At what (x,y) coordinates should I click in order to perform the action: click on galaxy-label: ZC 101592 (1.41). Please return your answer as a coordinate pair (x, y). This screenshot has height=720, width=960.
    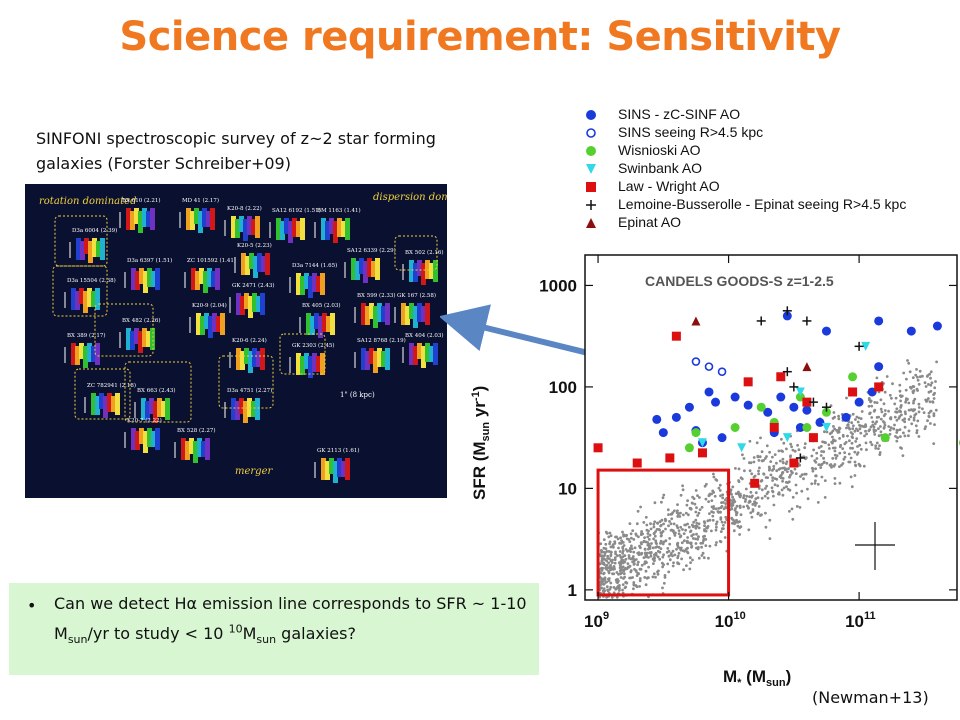
    Looking at the image, I should click on (211, 260).